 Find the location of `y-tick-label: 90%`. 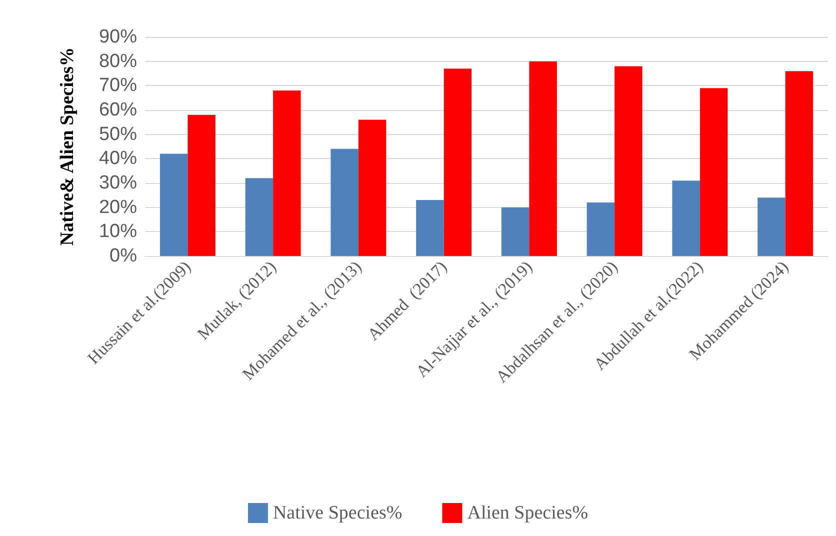

y-tick-label: 90% is located at coordinates (118, 37).